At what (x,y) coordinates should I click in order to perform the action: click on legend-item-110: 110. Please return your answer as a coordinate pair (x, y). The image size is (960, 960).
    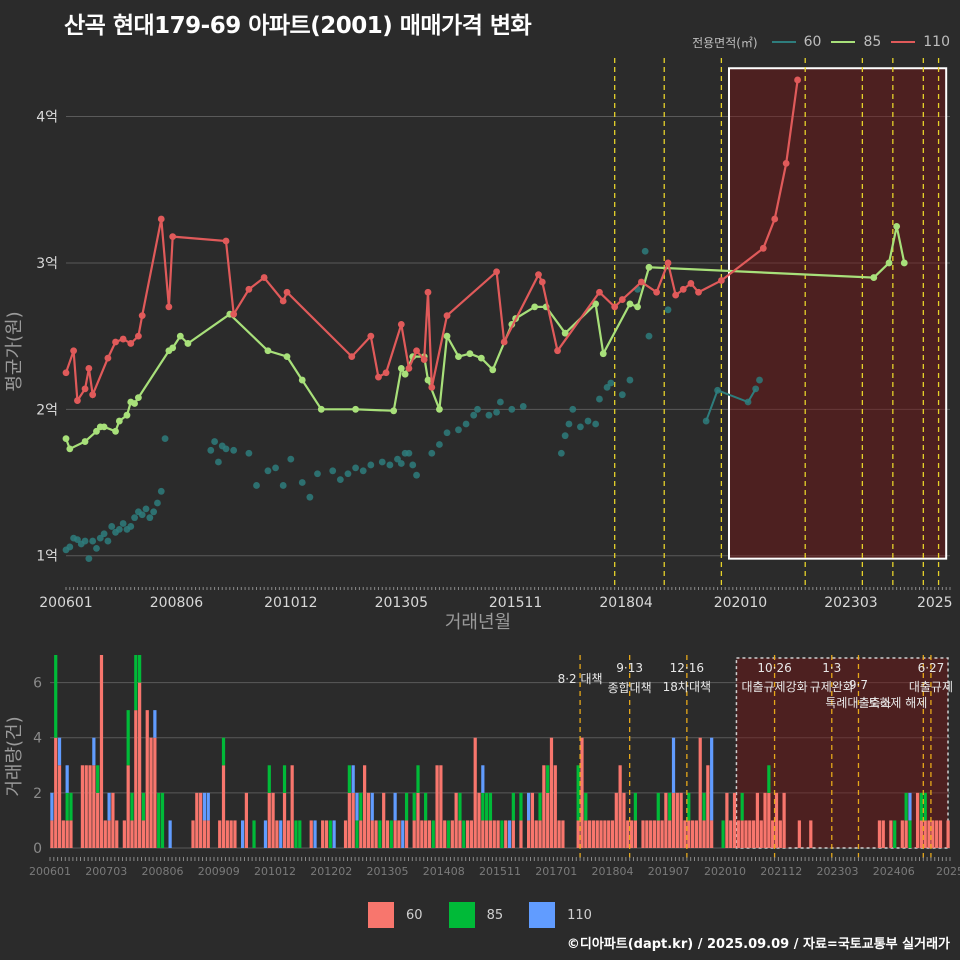
    Looking at the image, I should click on (920, 42).